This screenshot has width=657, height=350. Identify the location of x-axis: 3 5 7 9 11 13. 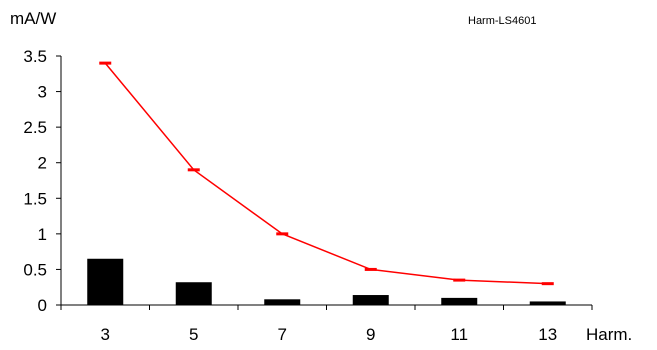
(326, 324).